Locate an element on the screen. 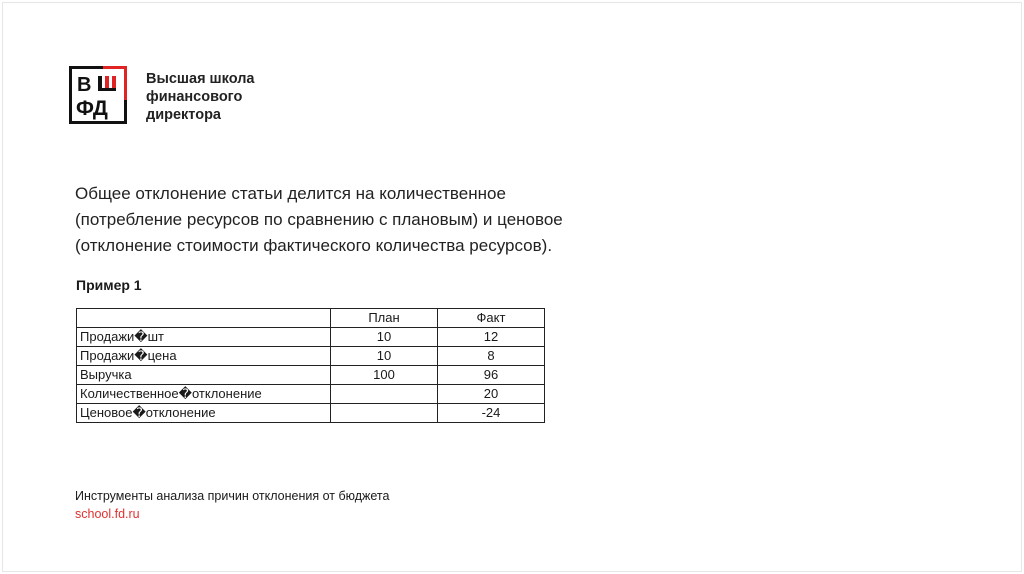  fact-cell: 8 is located at coordinates (491, 356).